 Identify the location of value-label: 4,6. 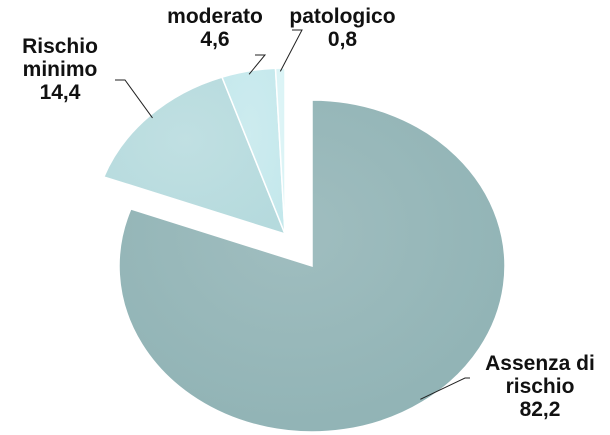
(215, 39).